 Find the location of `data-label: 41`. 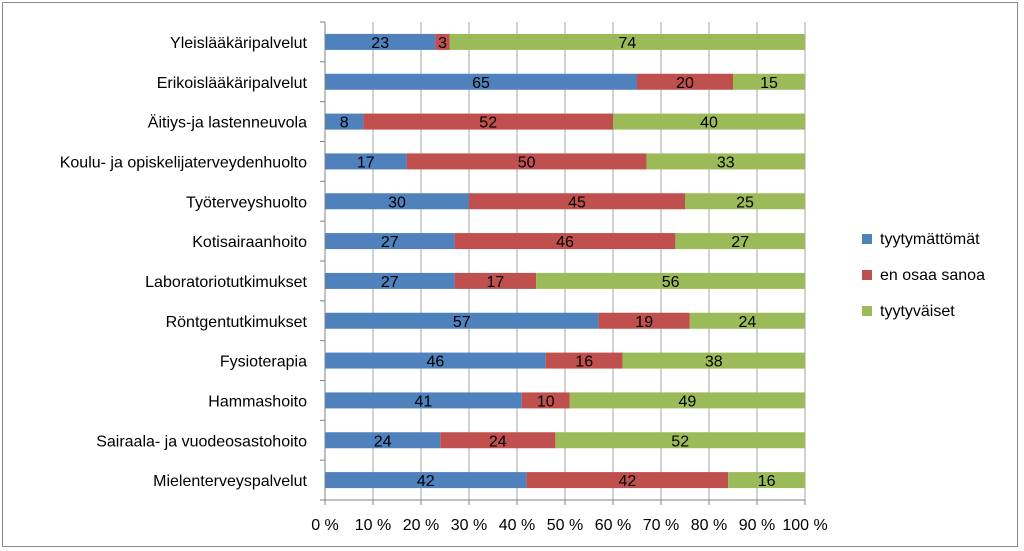

data-label: 41 is located at coordinates (424, 401).